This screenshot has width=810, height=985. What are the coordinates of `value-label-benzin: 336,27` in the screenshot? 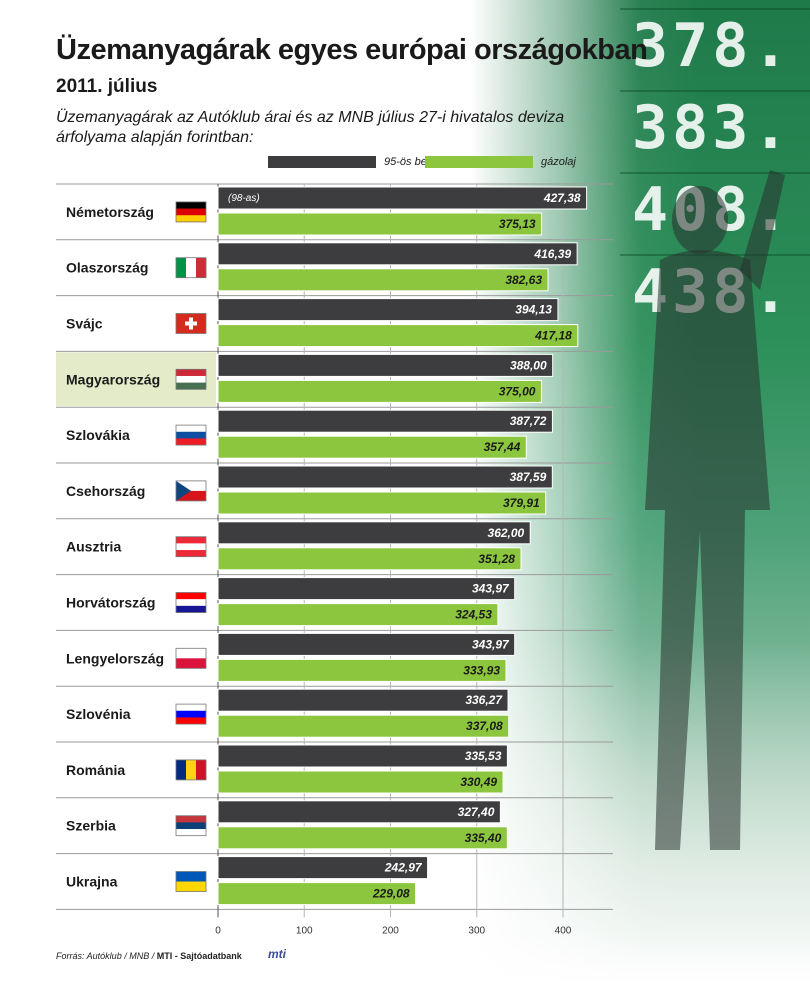 It's located at (484, 700).